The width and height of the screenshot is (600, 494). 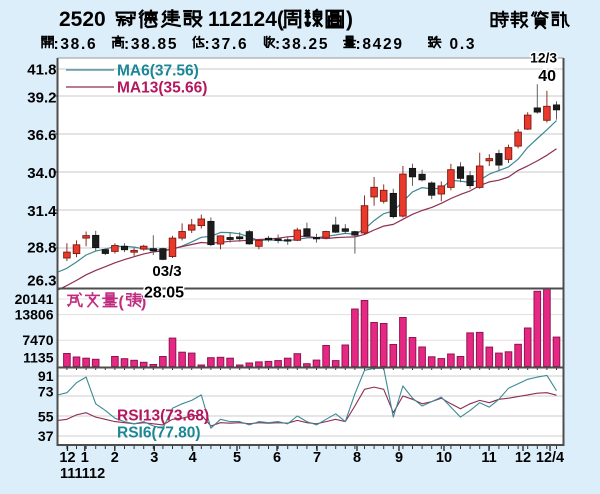 What do you see at coordinates (547, 76) in the screenshot?
I see `svg-text: 40` at bounding box center [547, 76].